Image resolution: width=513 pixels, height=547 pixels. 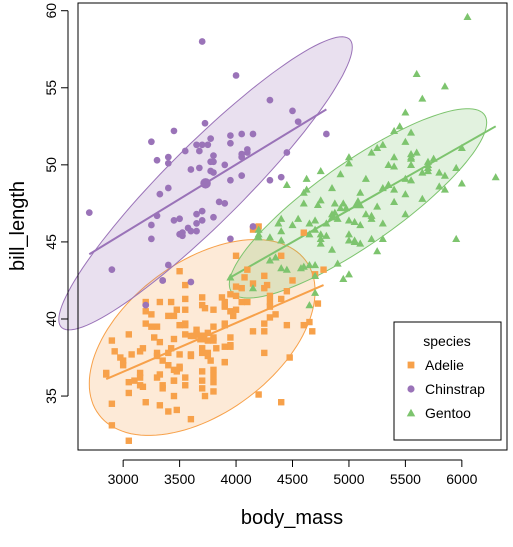 I want to click on legend-item-adelie: Adelie, so click(x=435, y=365).